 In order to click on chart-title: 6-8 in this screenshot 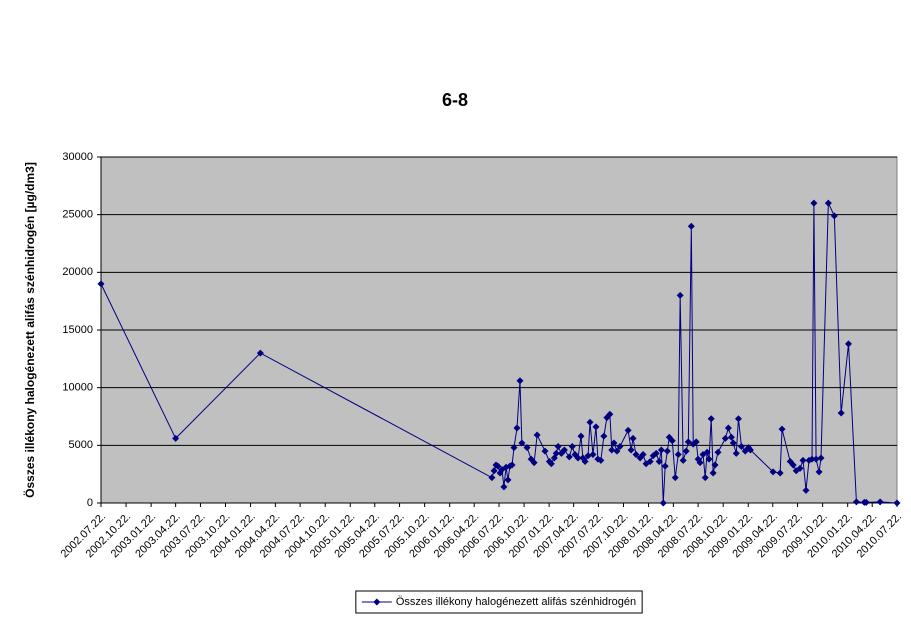, I will do `click(455, 100)`.